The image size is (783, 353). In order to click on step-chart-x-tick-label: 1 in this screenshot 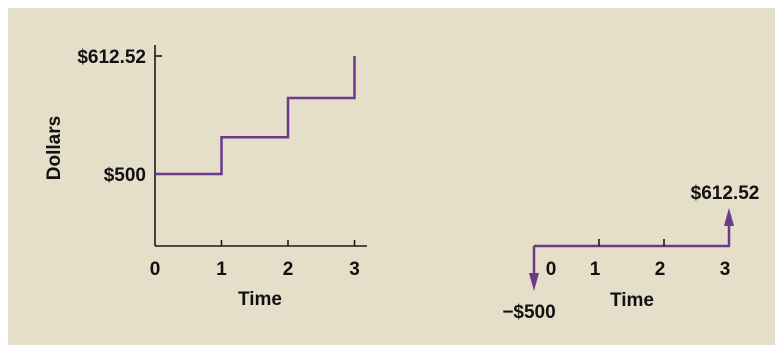, I will do `click(221, 269)`.